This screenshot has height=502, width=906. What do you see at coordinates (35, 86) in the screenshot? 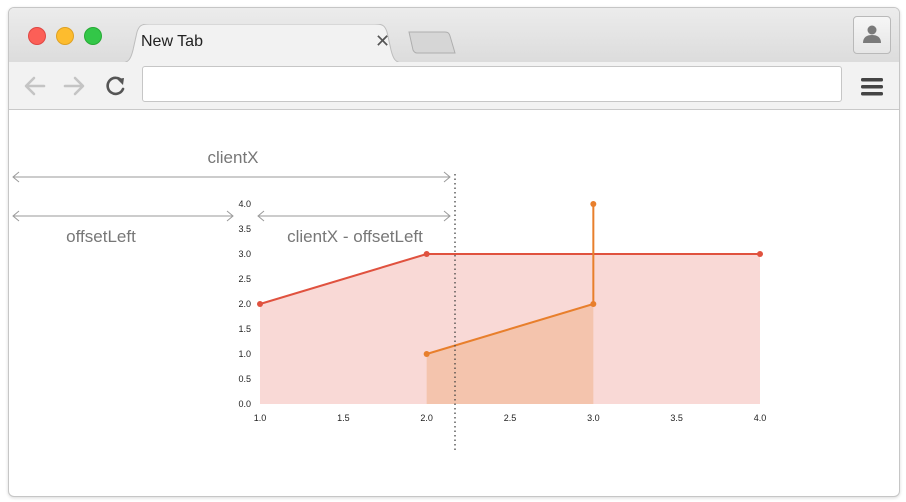
I see `arrow-left-icon` at bounding box center [35, 86].